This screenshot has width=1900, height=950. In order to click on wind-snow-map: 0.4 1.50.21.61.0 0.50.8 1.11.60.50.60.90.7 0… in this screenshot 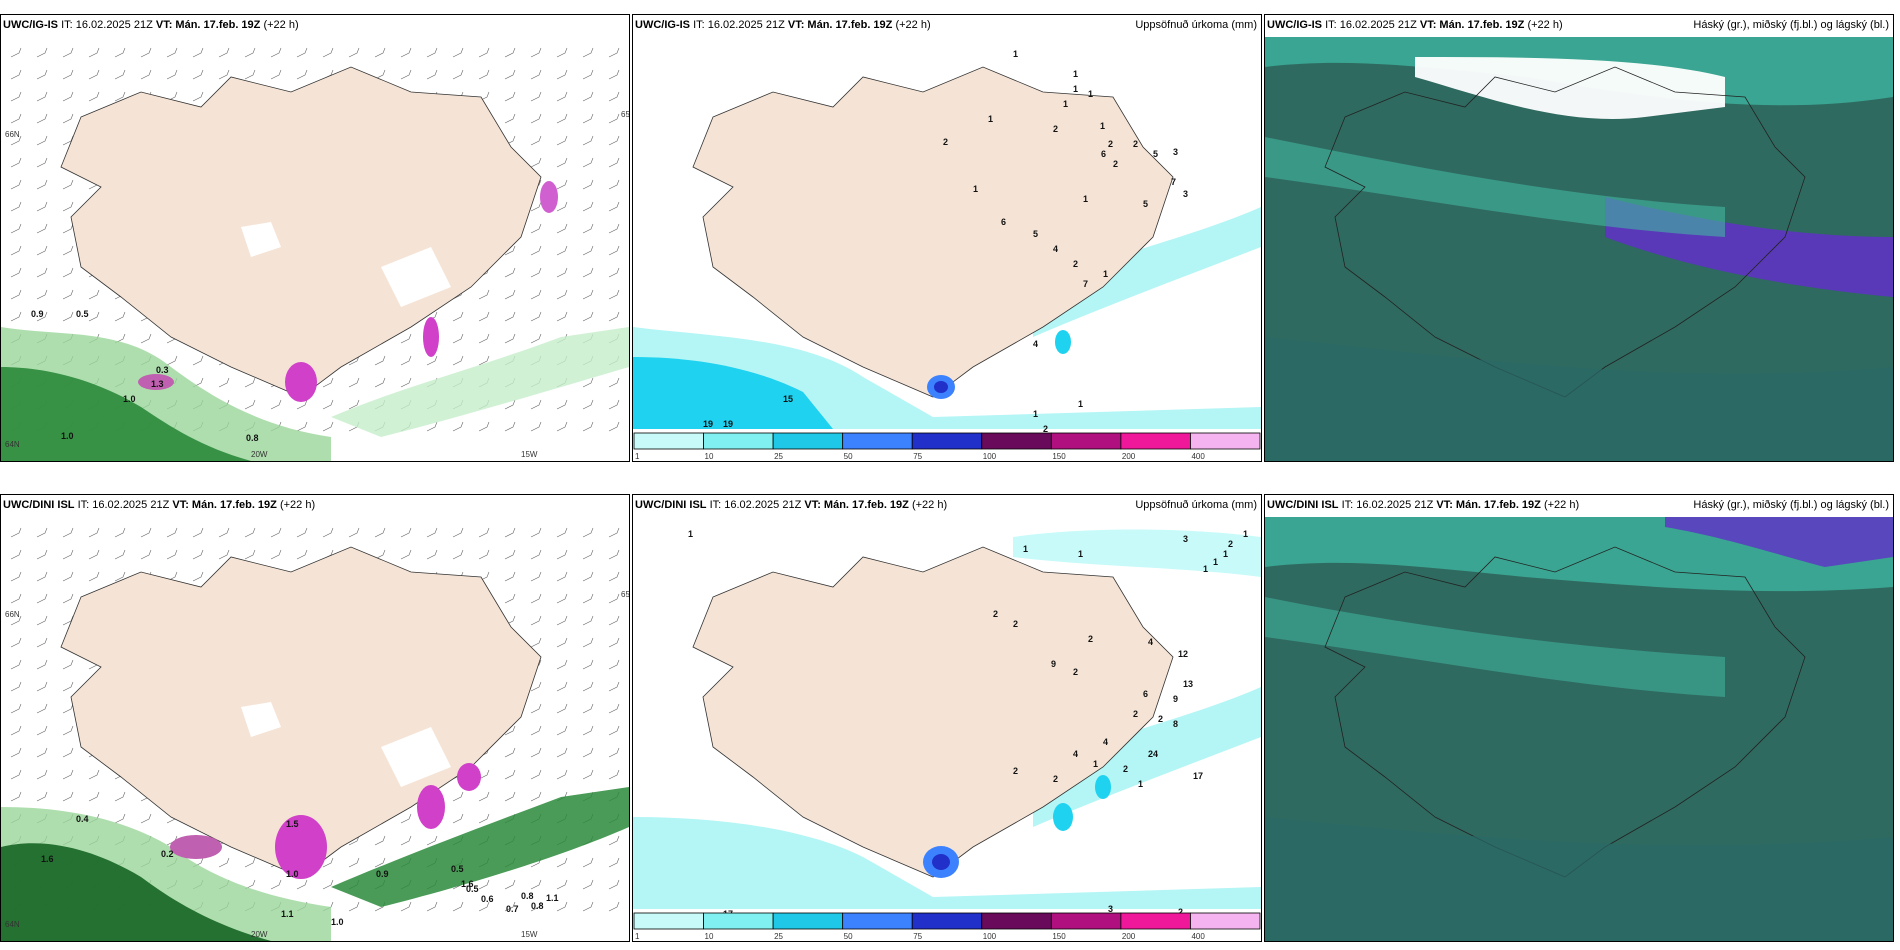, I will do `click(315, 729)`.